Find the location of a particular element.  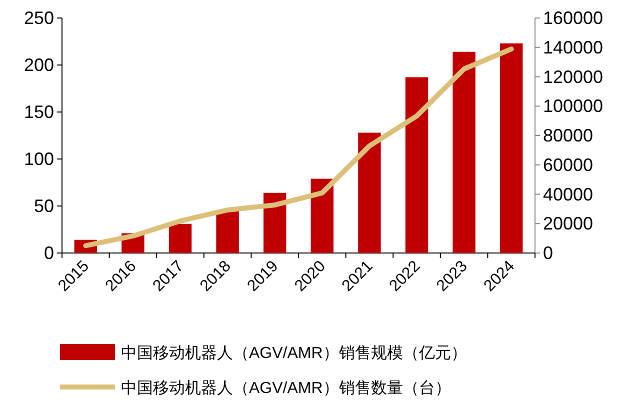

y2-tick-label: 40000 is located at coordinates (568, 194).